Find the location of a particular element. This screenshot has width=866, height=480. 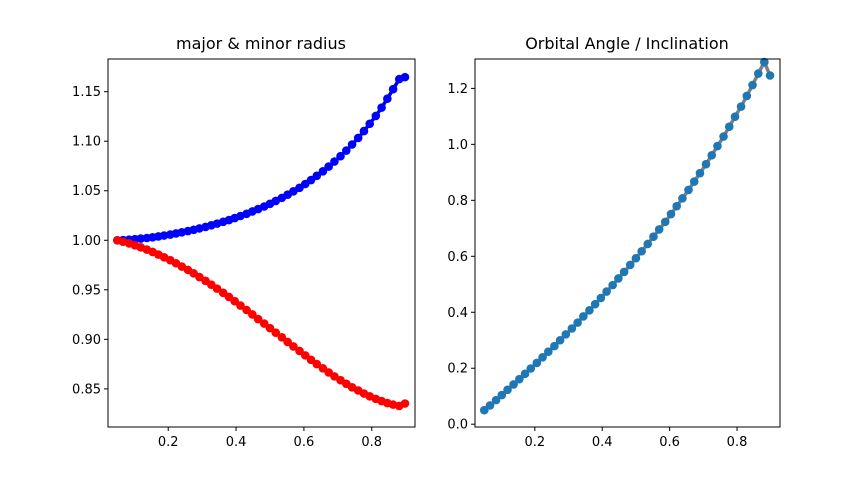

x-tick-label: 0.4 is located at coordinates (236, 442).